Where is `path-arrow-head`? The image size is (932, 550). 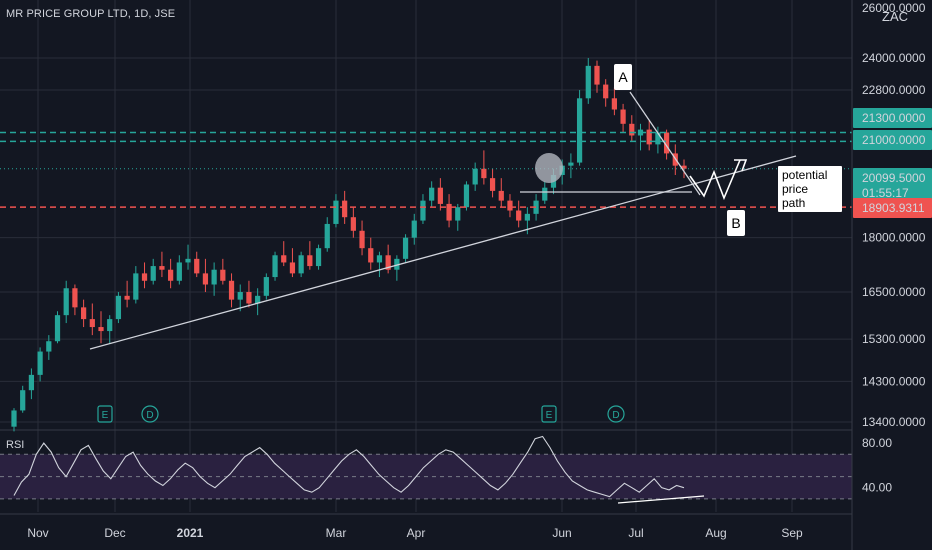
path-arrow-head is located at coordinates (741, 165).